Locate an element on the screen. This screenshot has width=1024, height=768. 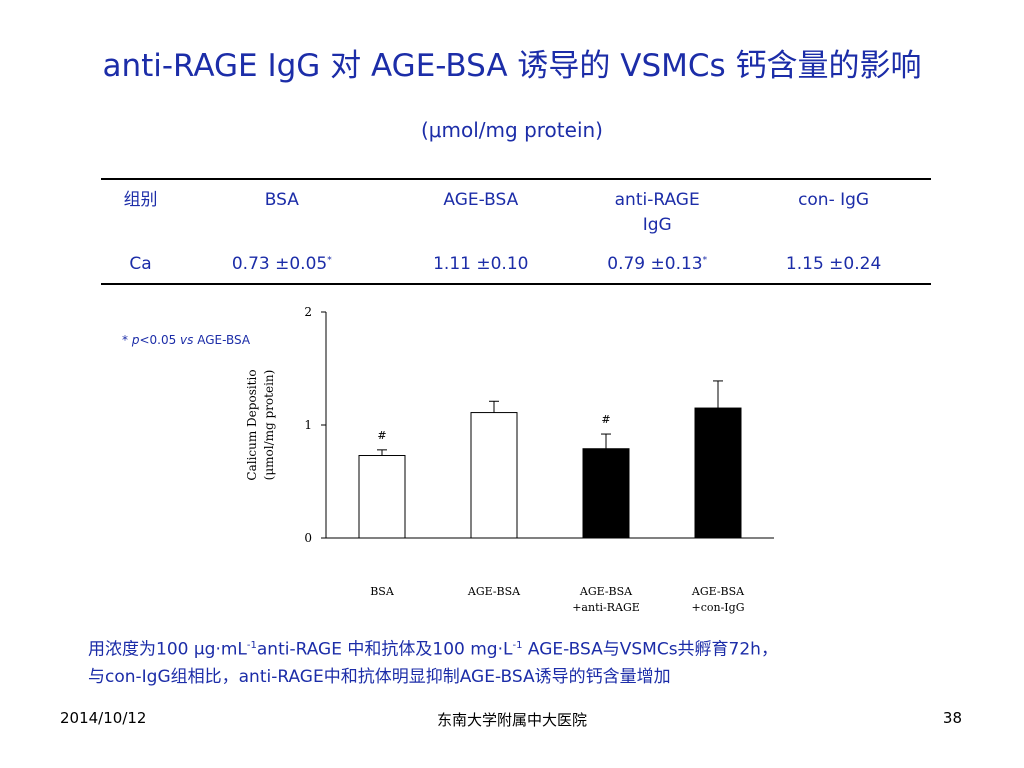
table-header-row: 组别 BSA AGE-BSA anti-RAGE IgG con- IgG is located at coordinates (516, 211).